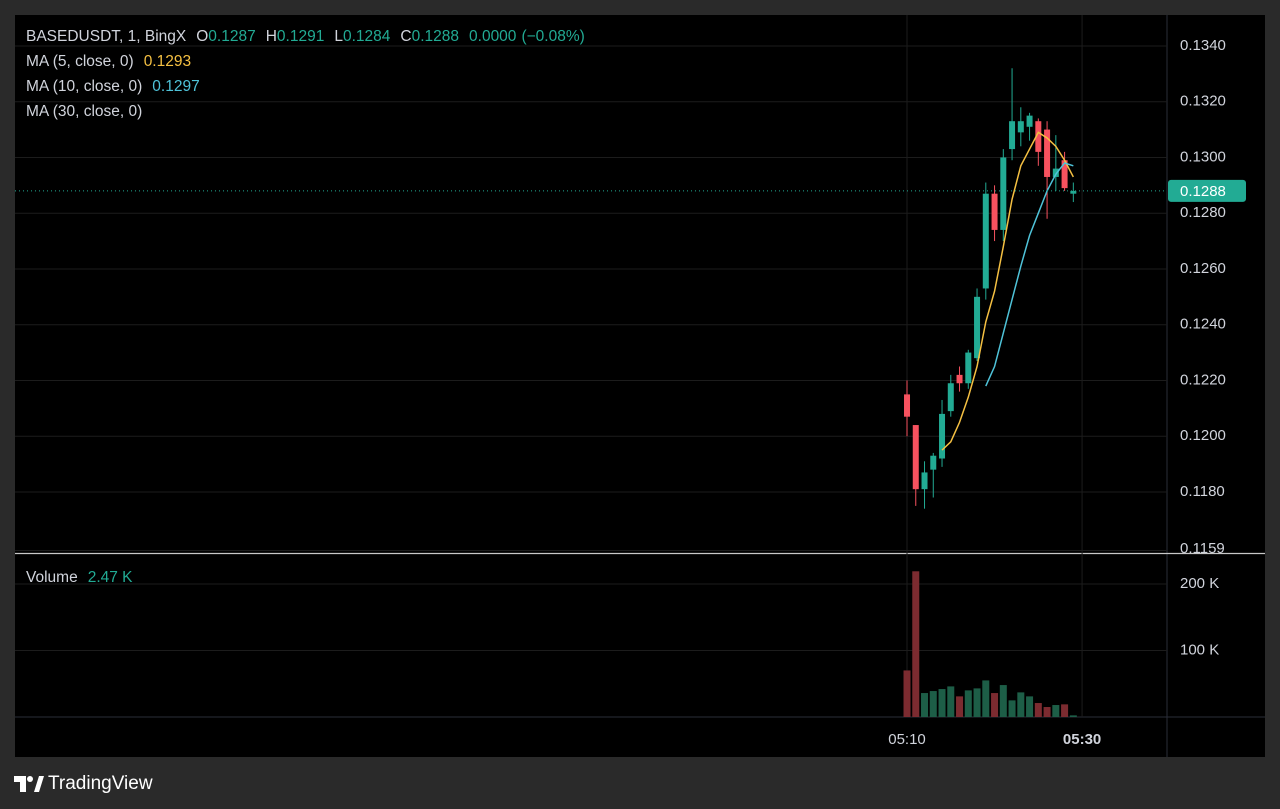  Describe the element at coordinates (1082, 739) in the screenshot. I see `x-tick-label: 05:30` at that location.